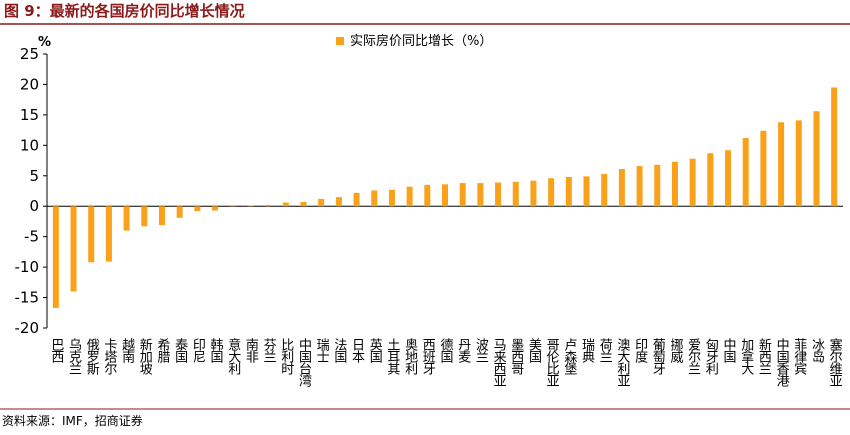 This screenshot has height=435, width=850. I want to click on x-tick-label: 澳大利亚, so click(622, 361).